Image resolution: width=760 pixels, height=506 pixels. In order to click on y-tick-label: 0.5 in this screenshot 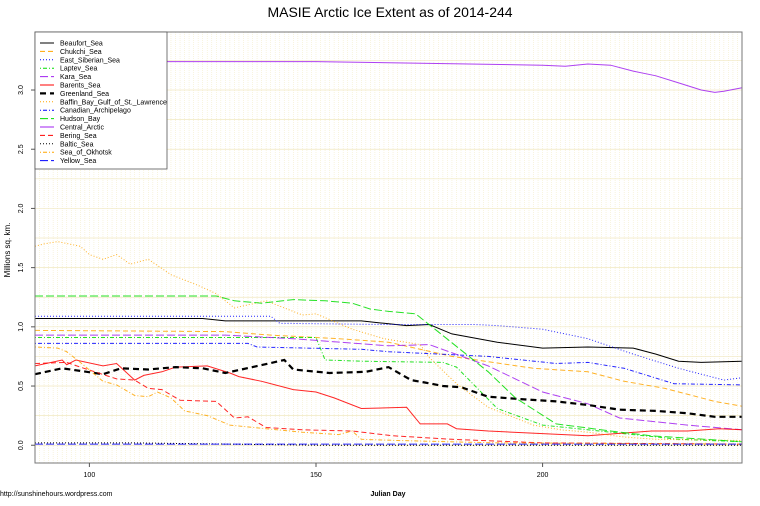, I will do `click(21, 386)`.